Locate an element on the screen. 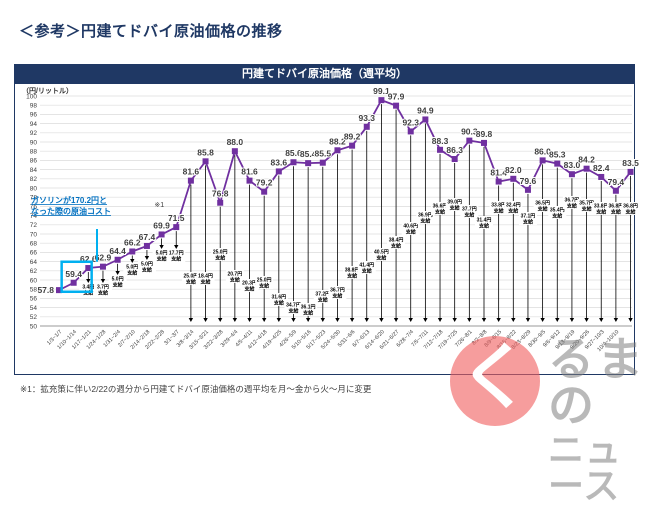 This screenshot has width=650, height=506. value-label: 88.0 is located at coordinates (235, 142).